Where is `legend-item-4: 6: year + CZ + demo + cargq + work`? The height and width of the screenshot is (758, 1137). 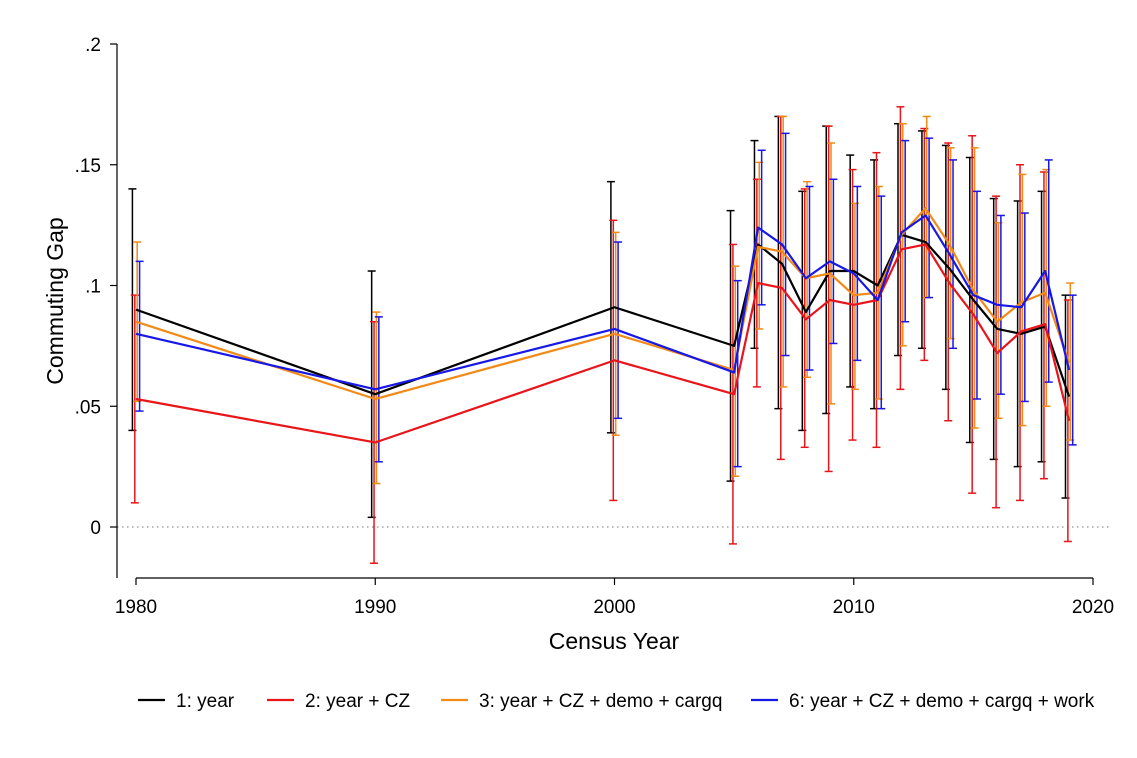
legend-item-4: 6: year + CZ + demo + cargq + work is located at coordinates (923, 701).